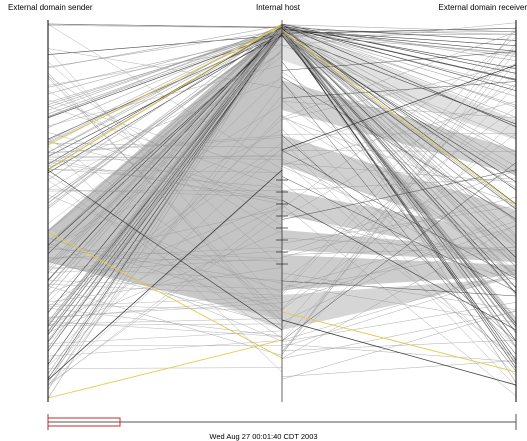  Describe the element at coordinates (282, 422) in the screenshot. I see `time-slider` at that location.